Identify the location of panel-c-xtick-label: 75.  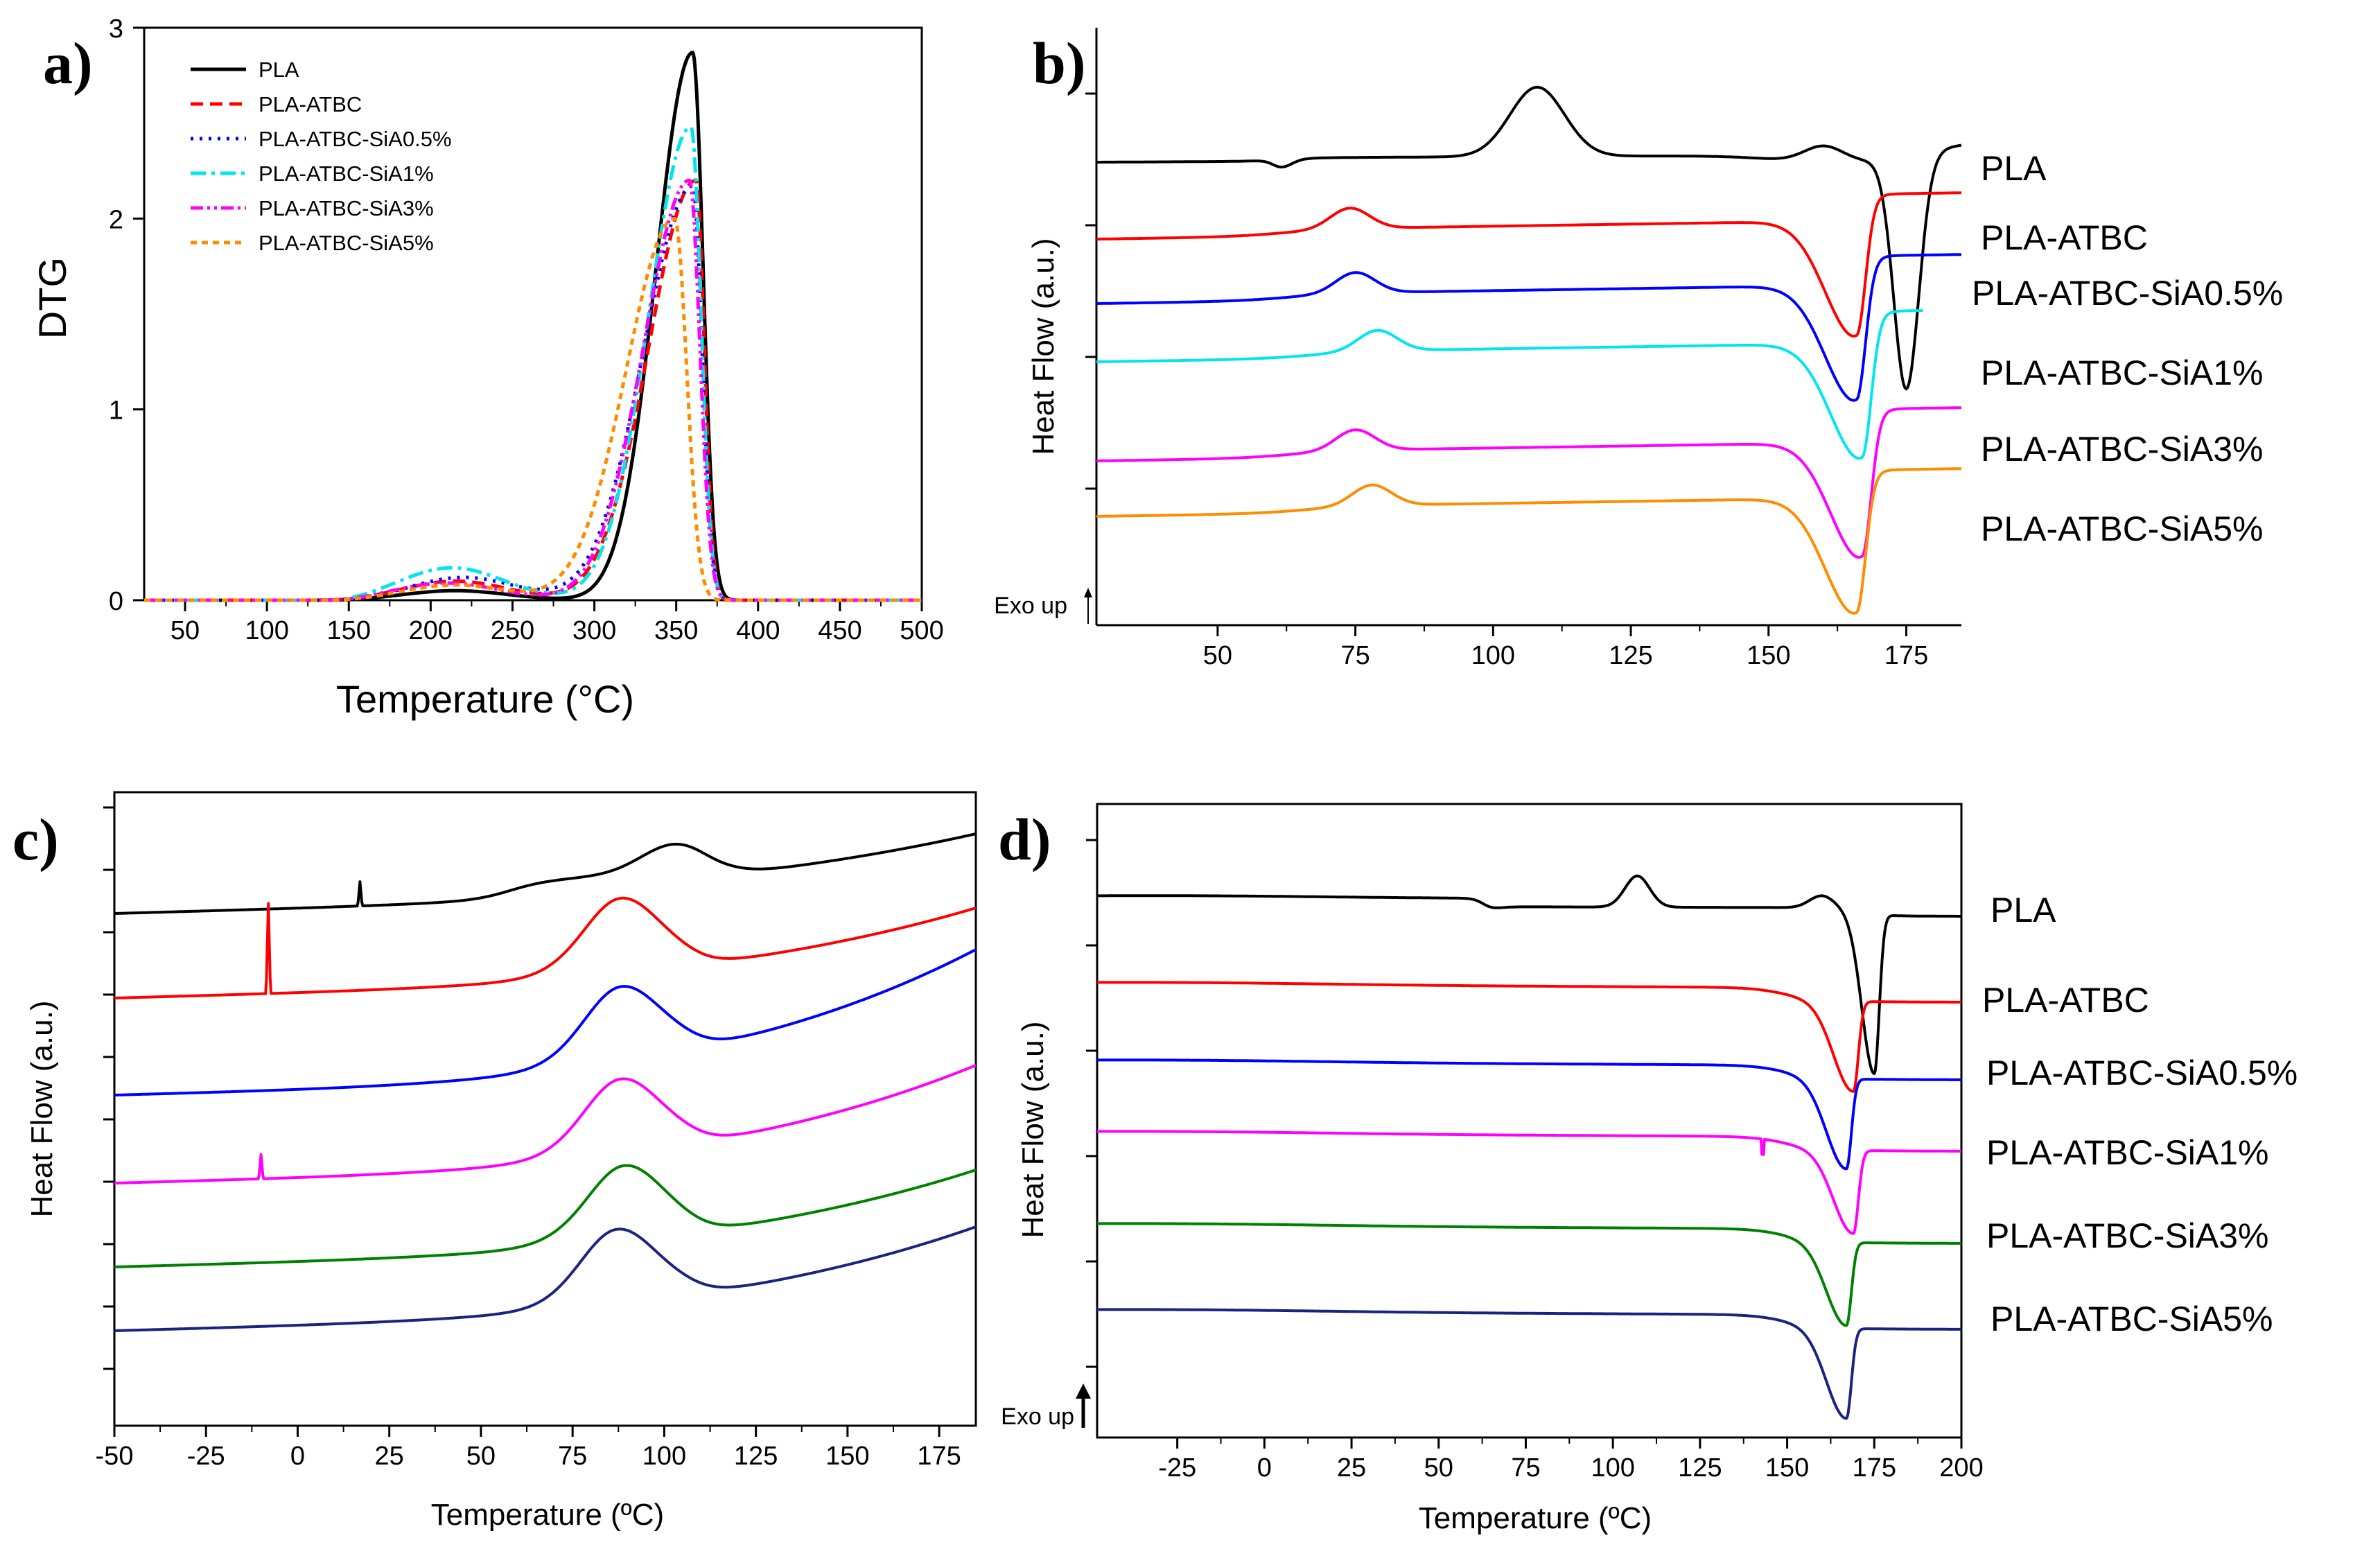
(572, 1456).